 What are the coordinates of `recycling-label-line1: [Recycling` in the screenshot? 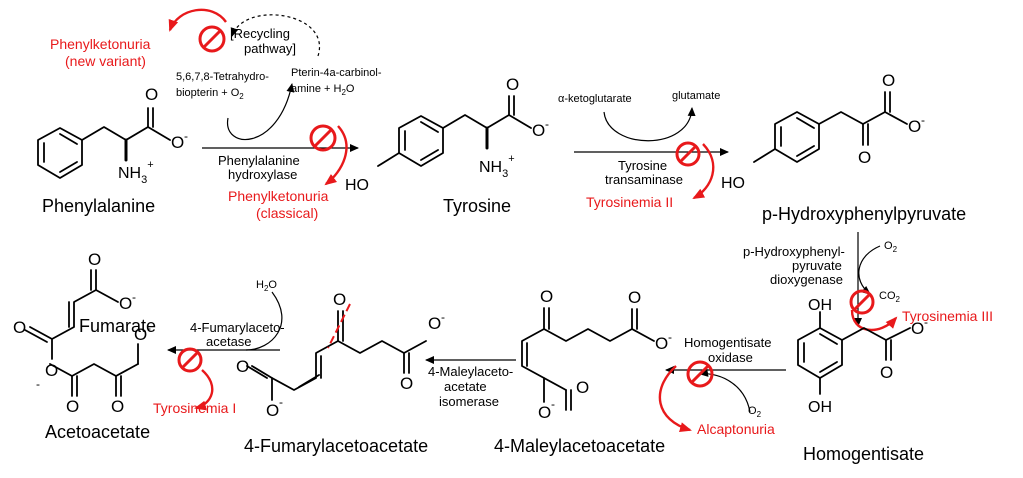 It's located at (260, 33).